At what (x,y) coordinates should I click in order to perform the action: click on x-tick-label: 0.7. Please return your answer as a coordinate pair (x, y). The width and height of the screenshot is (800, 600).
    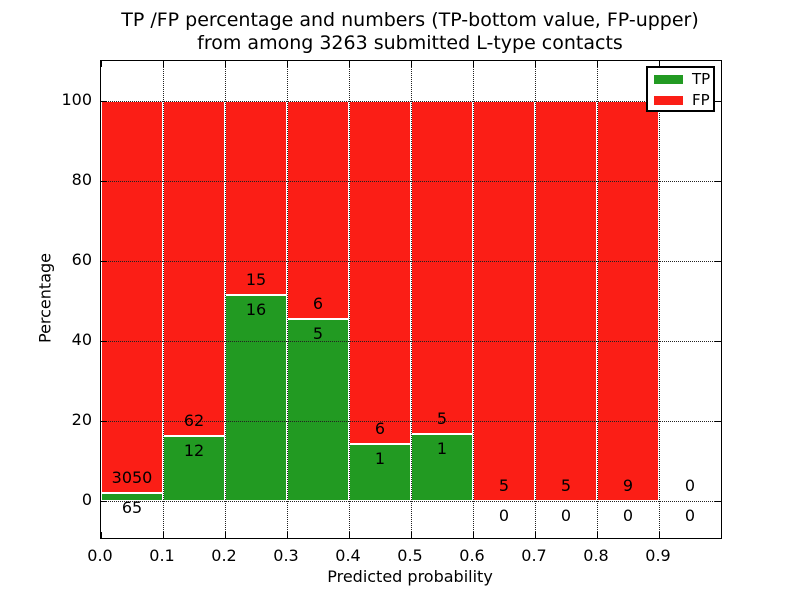
    Looking at the image, I should click on (534, 555).